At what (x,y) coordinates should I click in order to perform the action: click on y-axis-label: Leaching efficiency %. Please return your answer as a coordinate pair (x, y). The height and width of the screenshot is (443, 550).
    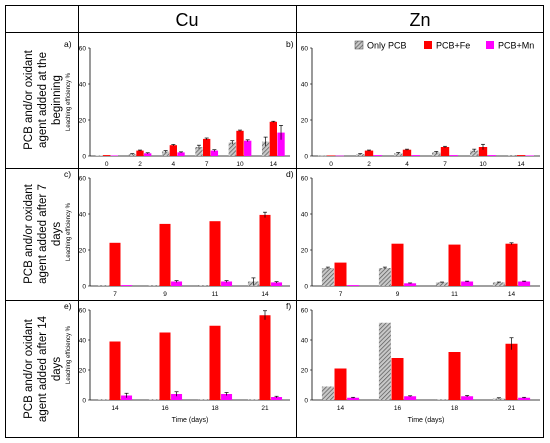
    Looking at the image, I should click on (69, 101).